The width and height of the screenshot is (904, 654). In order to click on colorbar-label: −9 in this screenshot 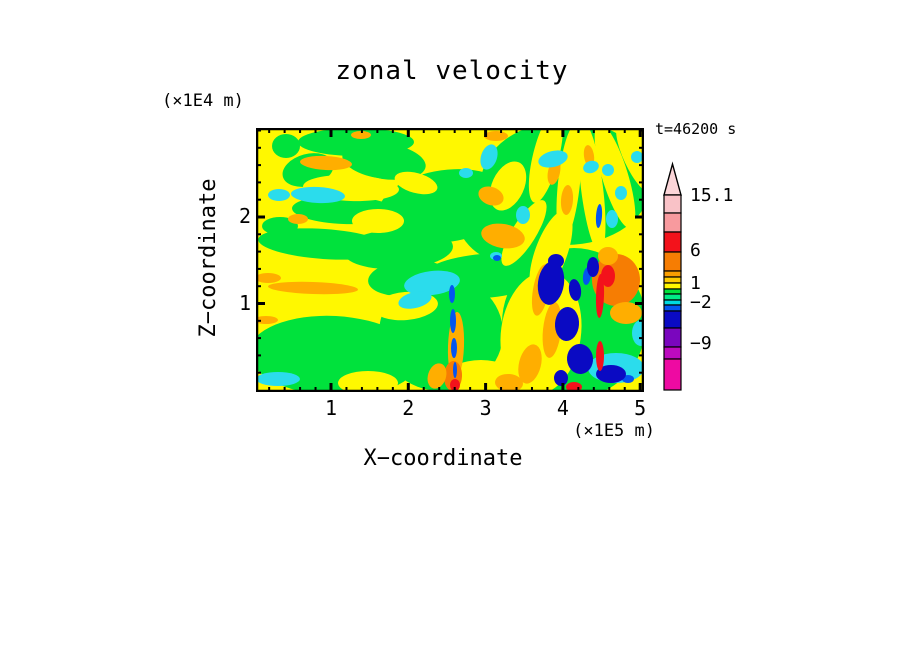, I will do `click(701, 343)`.